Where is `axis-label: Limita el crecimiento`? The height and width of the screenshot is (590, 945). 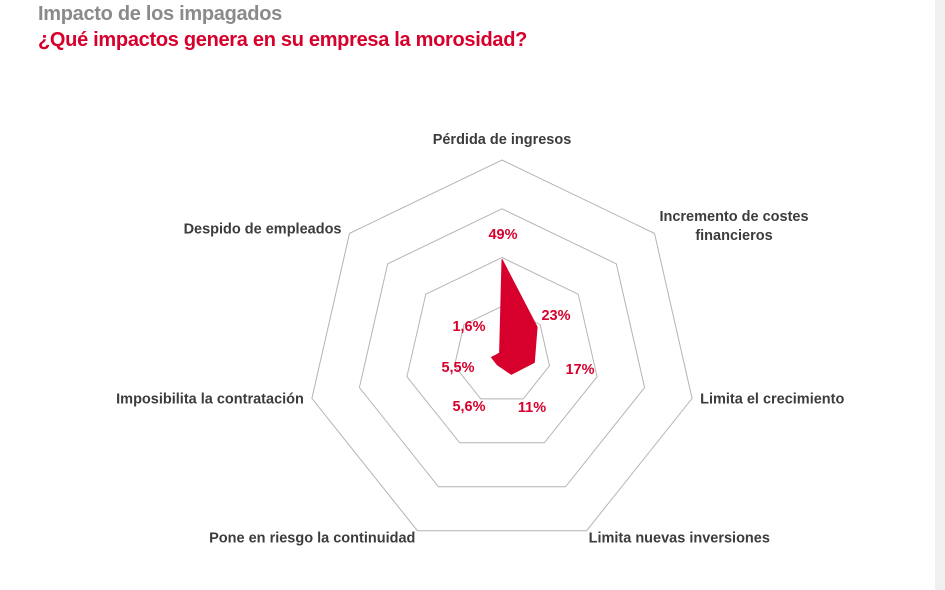
axis-label: Limita el crecimiento is located at coordinates (772, 399).